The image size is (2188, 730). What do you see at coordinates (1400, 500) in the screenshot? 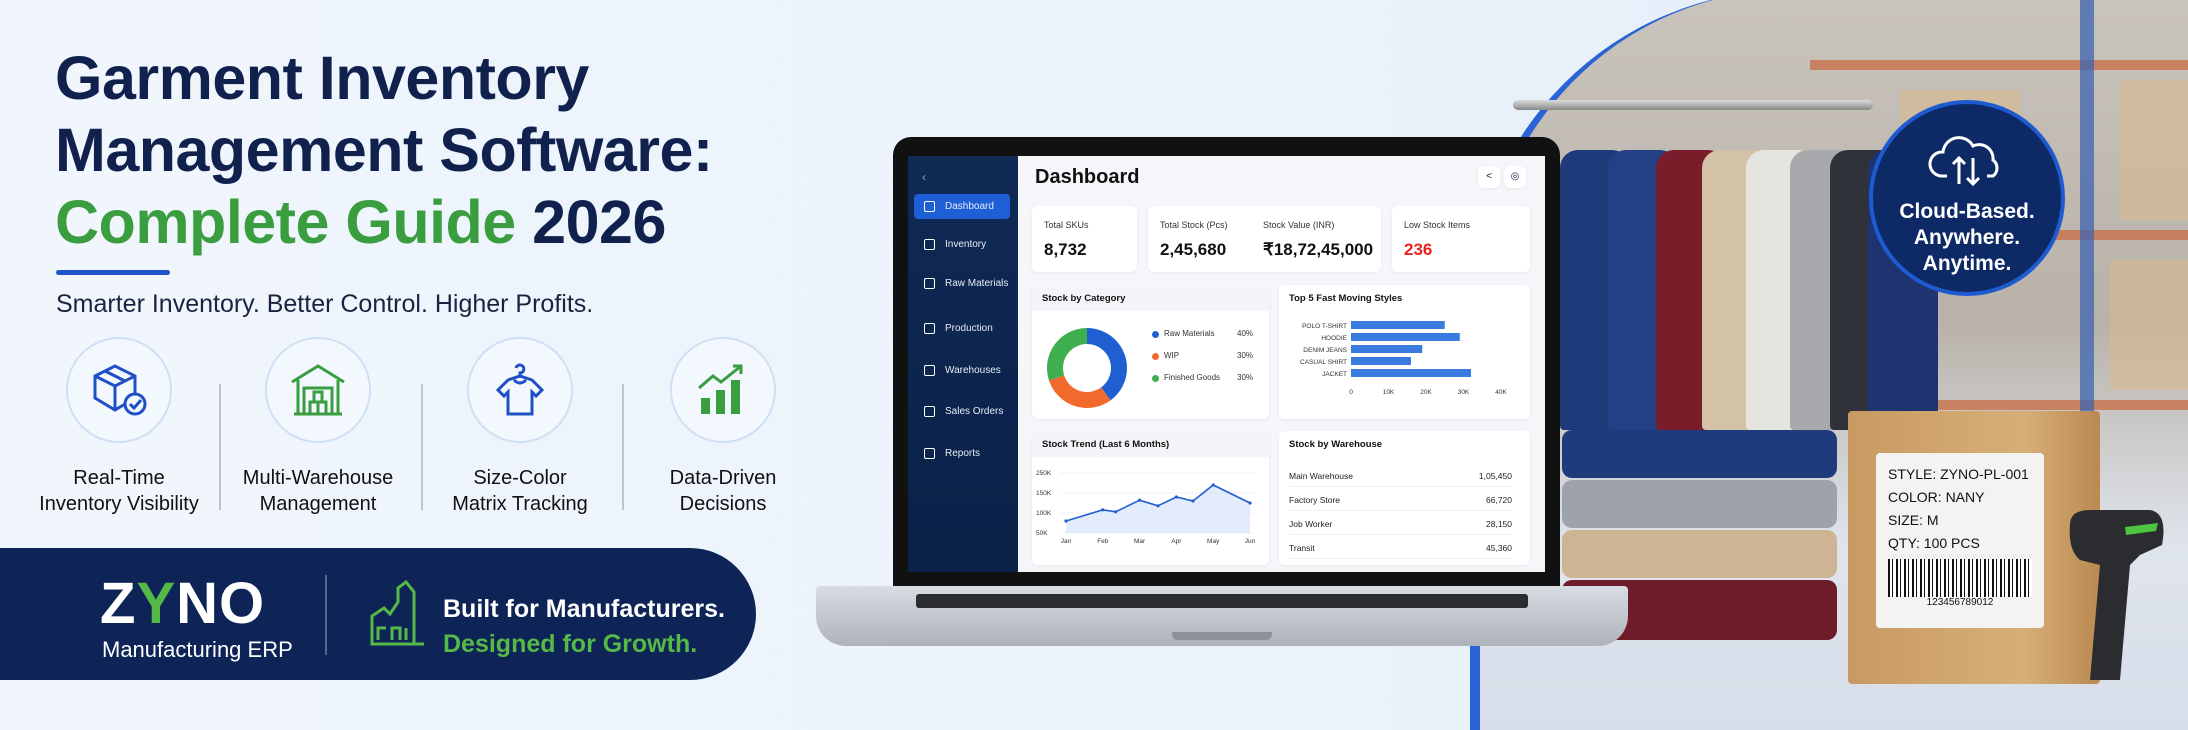
I see `warehouse-row: Factory Store 66,720` at bounding box center [1400, 500].